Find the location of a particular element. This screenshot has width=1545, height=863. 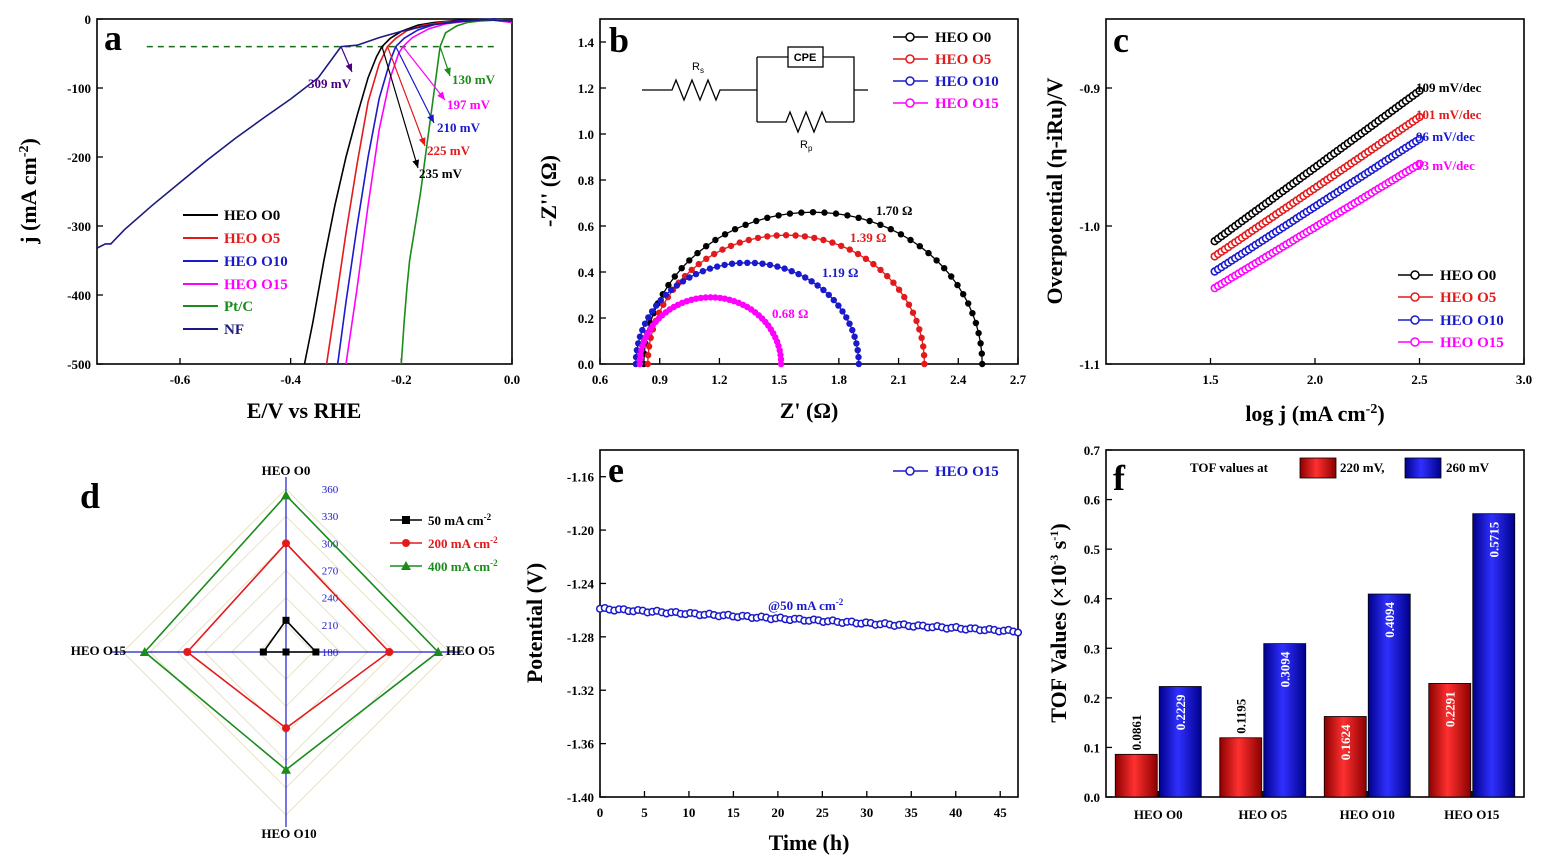

y-axis-label-b: -Z'' (Ω) is located at coordinates (548, 191).